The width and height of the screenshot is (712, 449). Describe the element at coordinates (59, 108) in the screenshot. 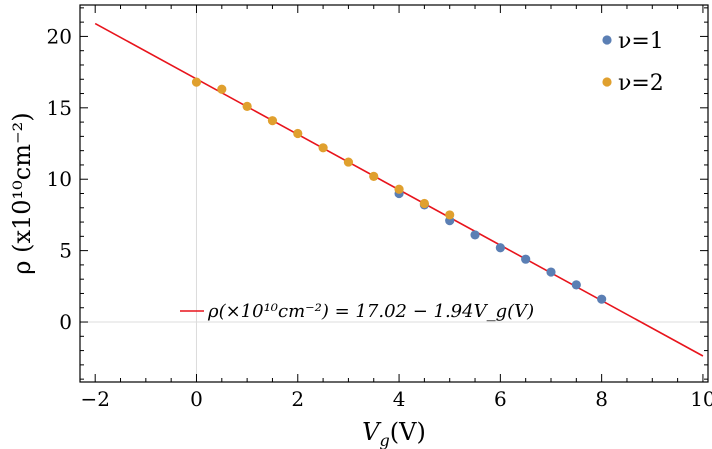

I see `y-tick-label: 15` at that location.